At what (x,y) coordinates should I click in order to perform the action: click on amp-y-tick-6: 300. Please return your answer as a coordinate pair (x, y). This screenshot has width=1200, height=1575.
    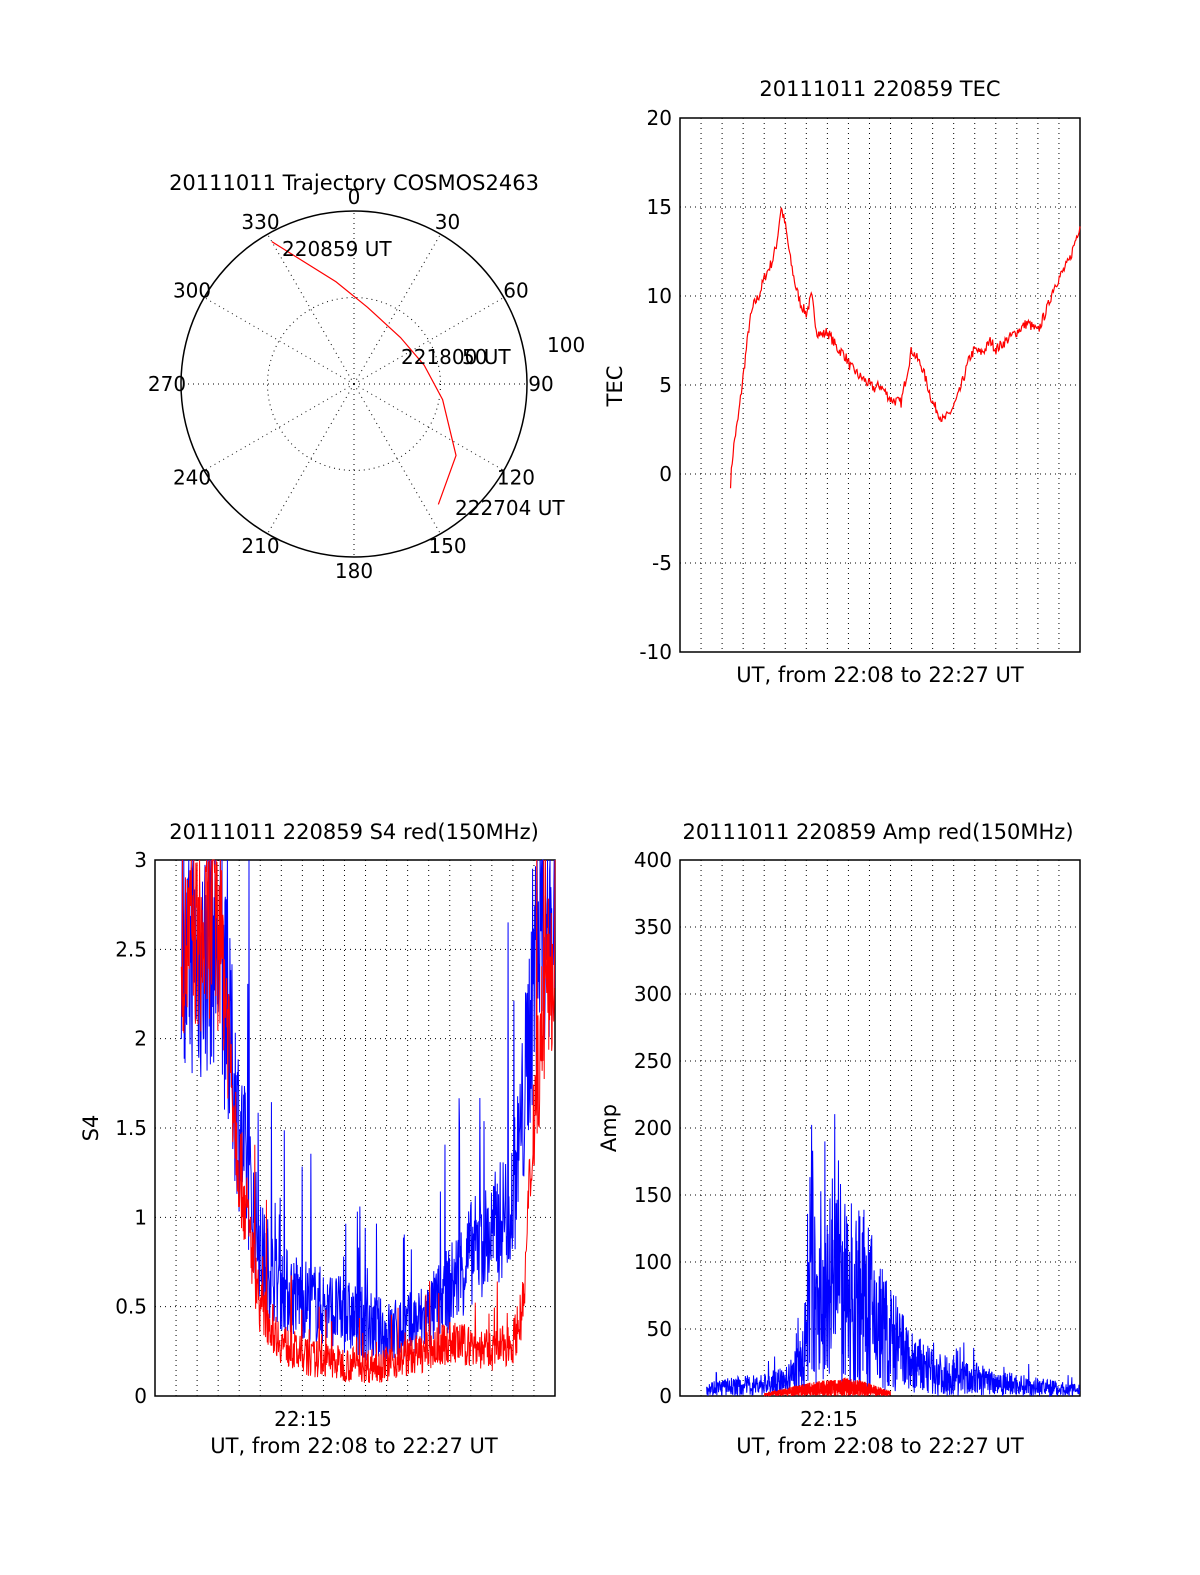
    Looking at the image, I should click on (653, 994).